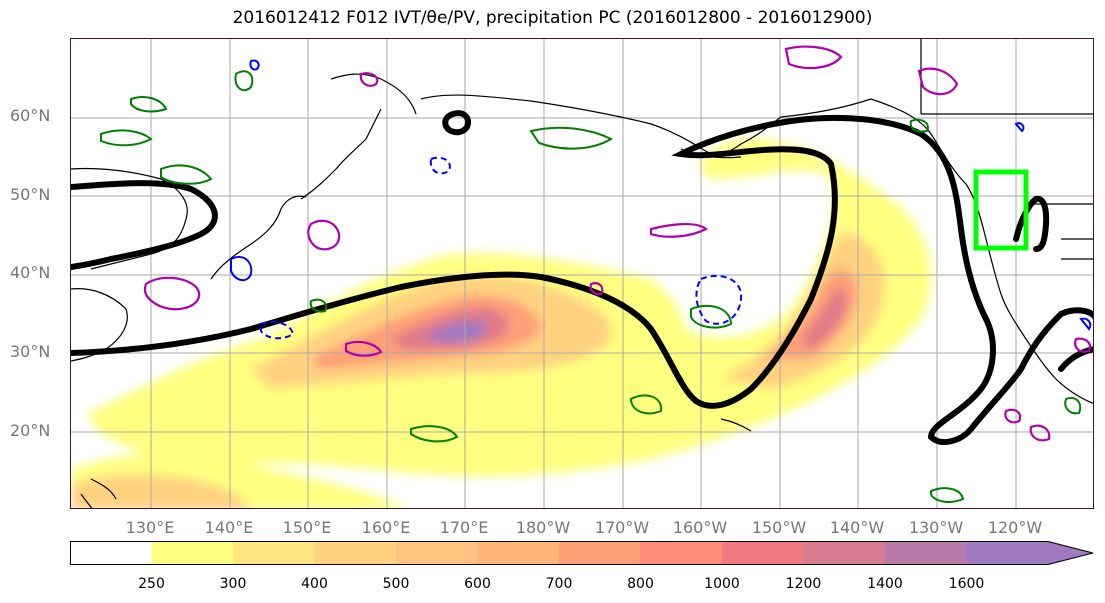 The height and width of the screenshot is (603, 1105). I want to click on ivt-band-600-east, so click(809, 314).